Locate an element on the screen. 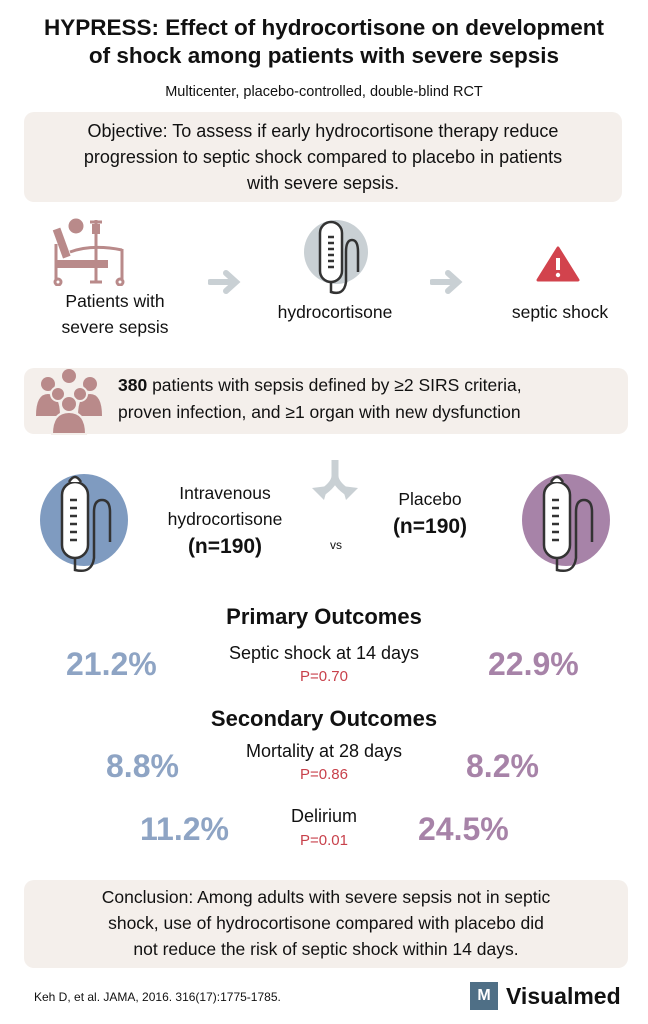 This screenshot has width=648, height=1024. mortality-p-value: P=0.86 is located at coordinates (324, 774).